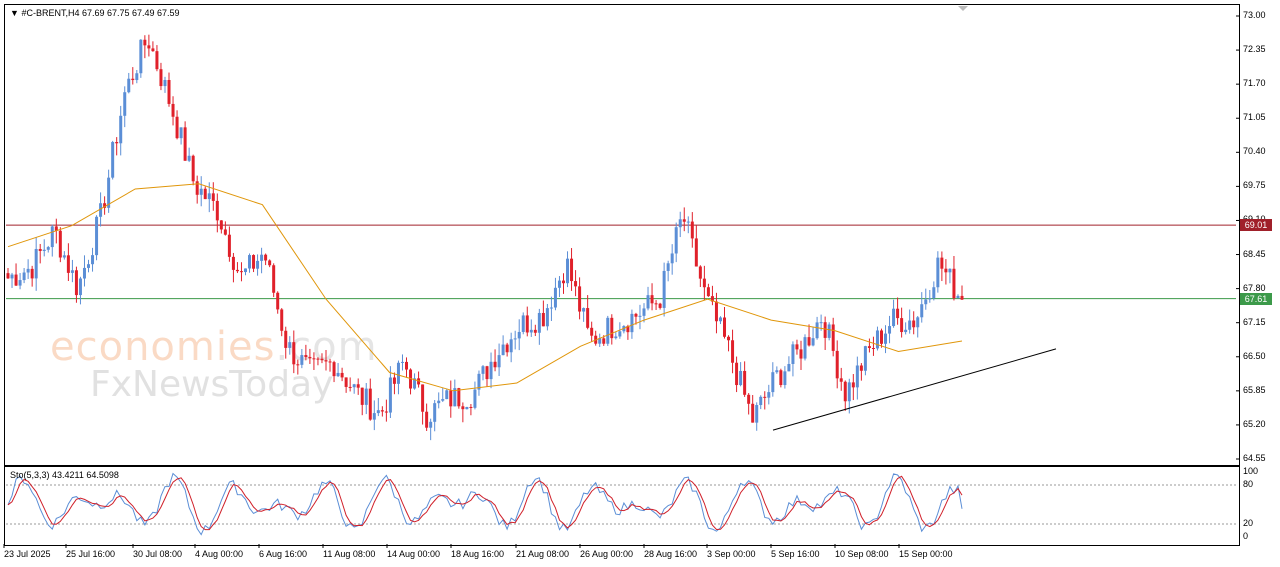  Describe the element at coordinates (914, 389) in the screenshot. I see `support-trendline` at that location.